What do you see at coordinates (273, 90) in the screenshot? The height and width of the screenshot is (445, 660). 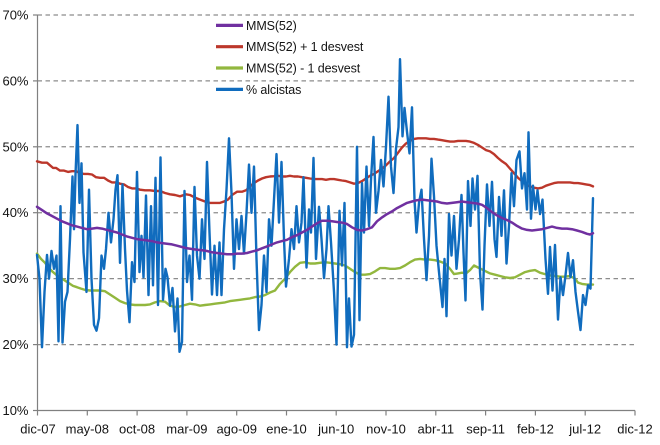 I see `svg-text: % alcistas` at bounding box center [273, 90].